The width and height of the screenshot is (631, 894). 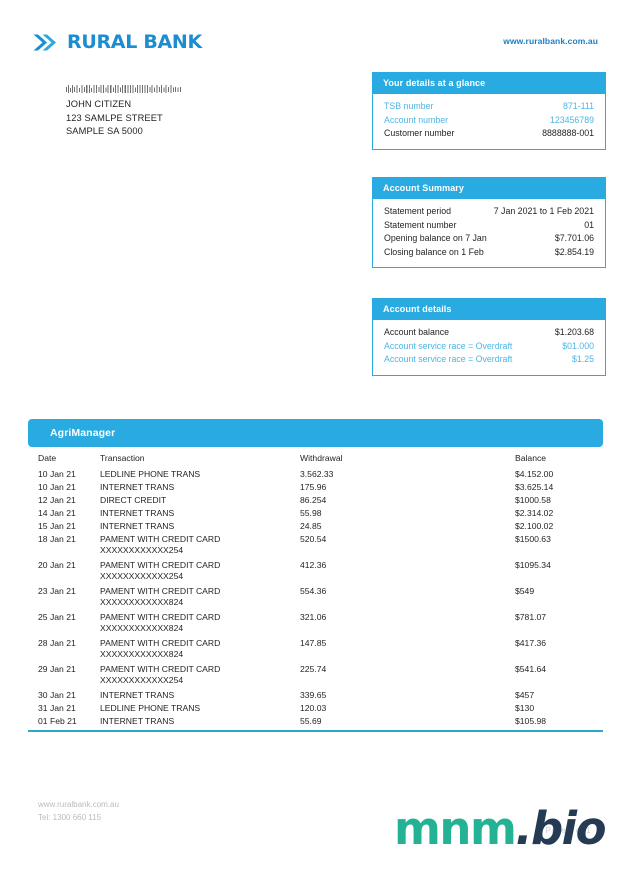 What do you see at coordinates (420, 224) in the screenshot?
I see `info-row-label: Statement number` at bounding box center [420, 224].